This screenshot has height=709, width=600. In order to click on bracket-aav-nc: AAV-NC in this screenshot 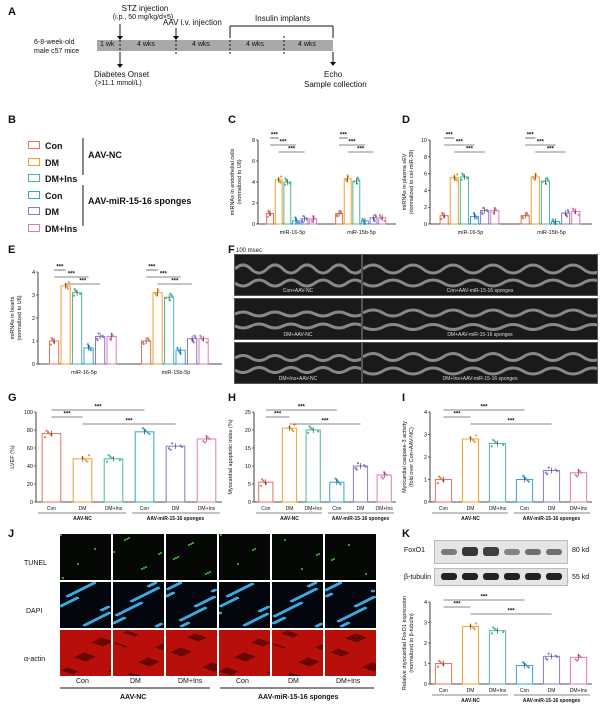, I will do `click(105, 155)`.